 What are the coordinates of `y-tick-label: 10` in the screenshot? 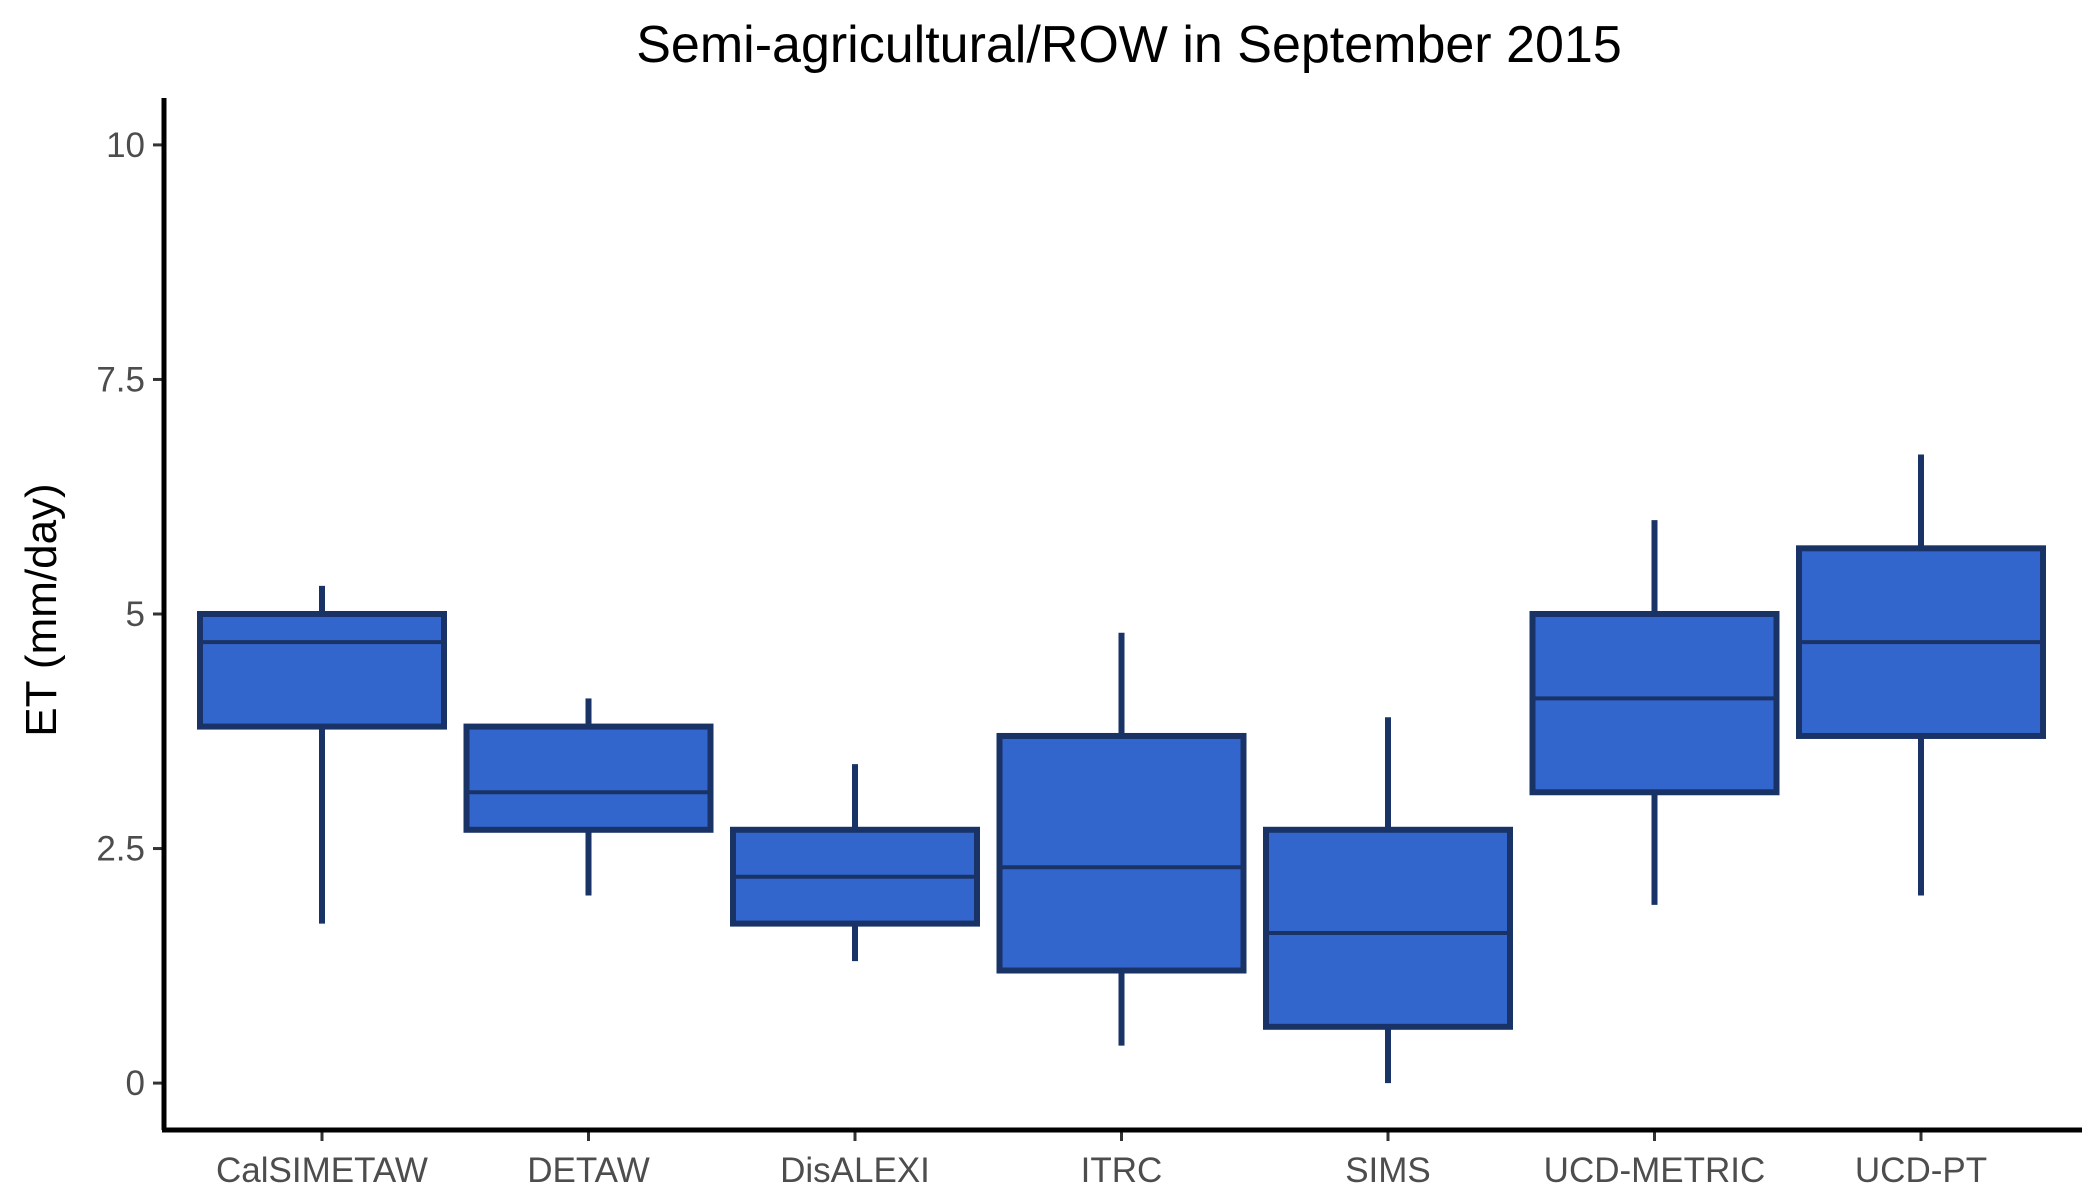 It's located at (125, 145).